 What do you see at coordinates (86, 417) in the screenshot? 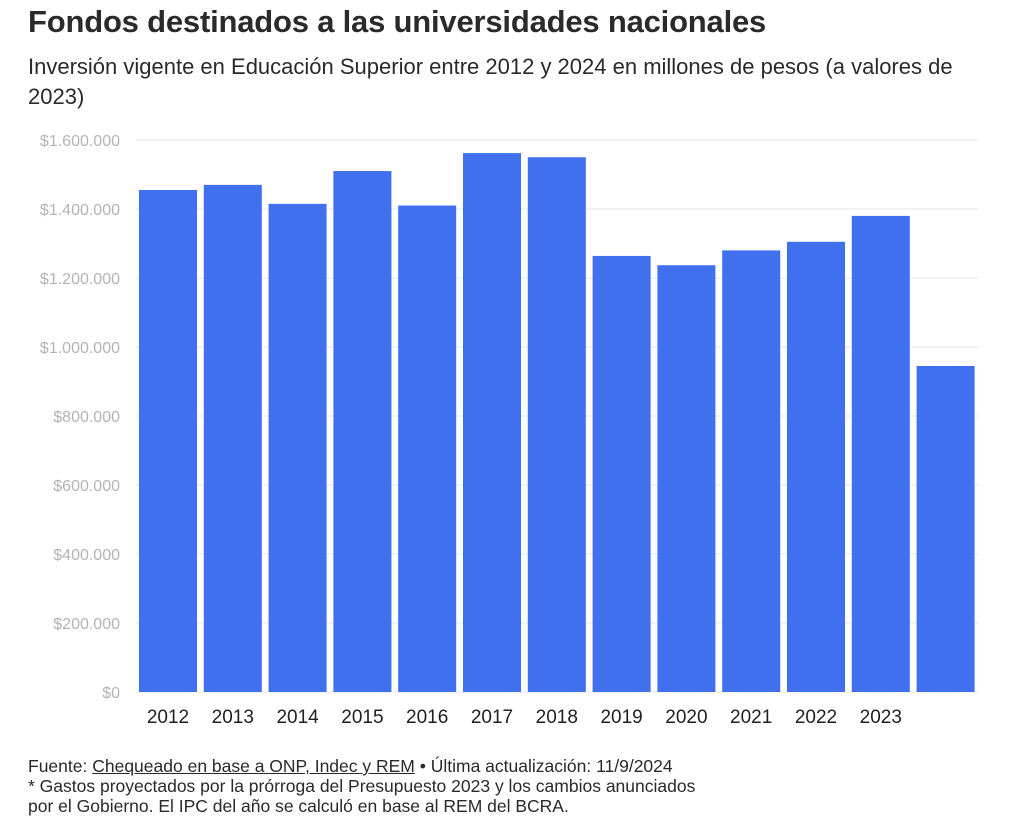
I see `y-tick-label: $800.000` at bounding box center [86, 417].